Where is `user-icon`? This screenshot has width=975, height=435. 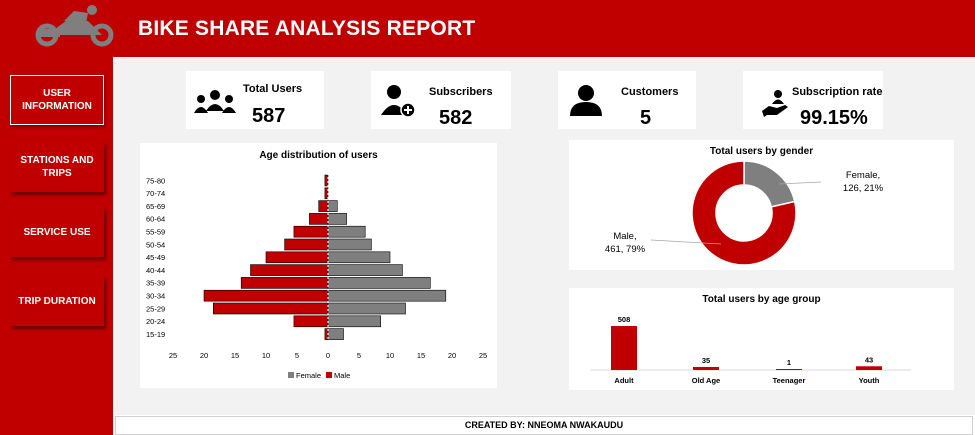
user-icon is located at coordinates (586, 100).